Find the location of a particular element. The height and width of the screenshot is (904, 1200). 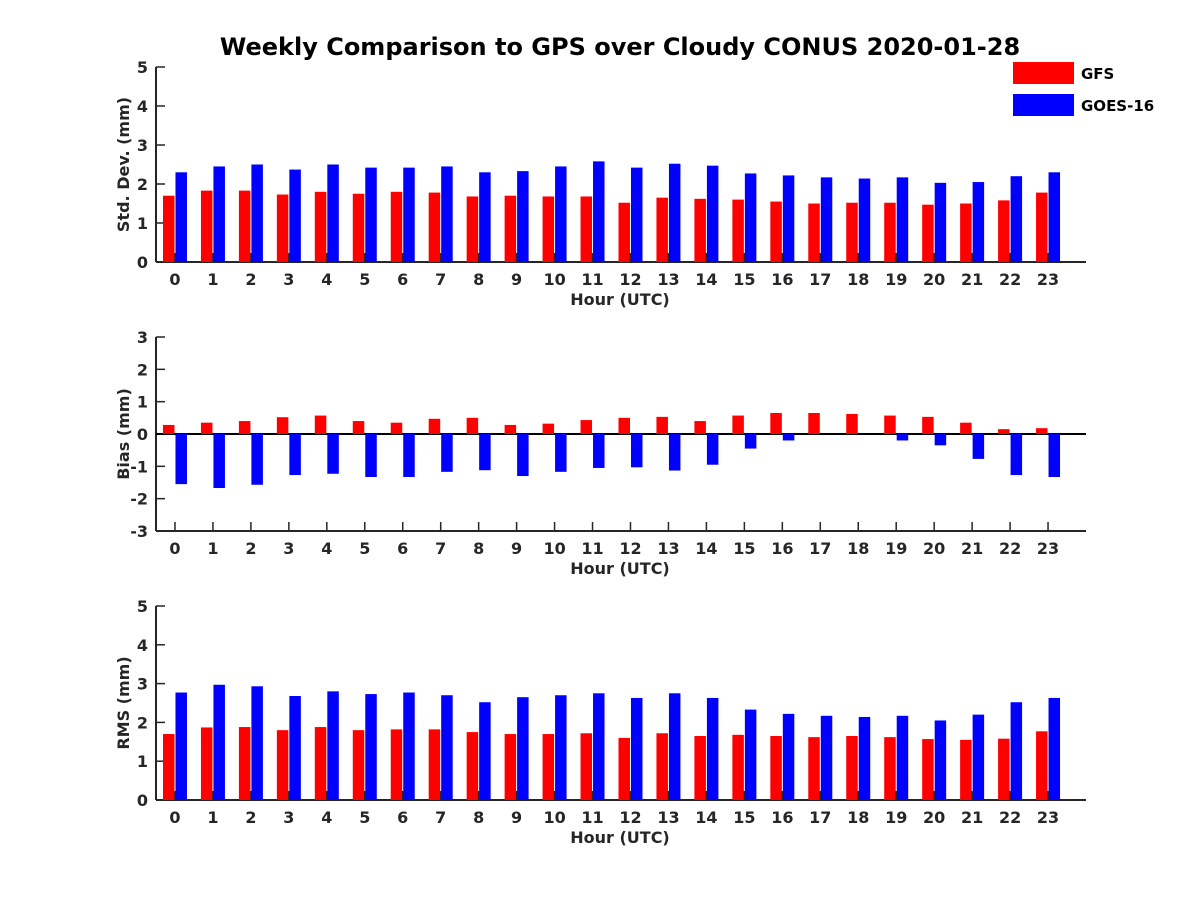

y-tick-label: 0 is located at coordinates (142, 262).